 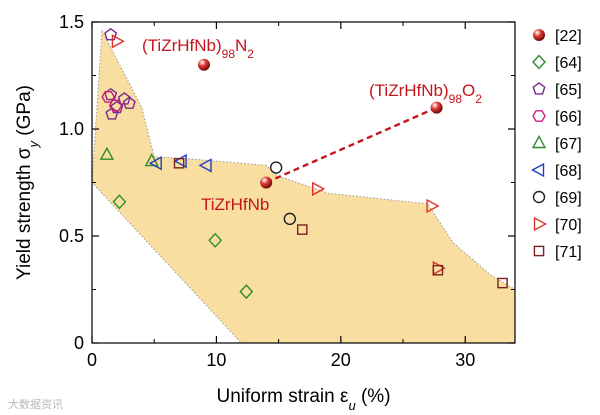 What do you see at coordinates (568, 144) in the screenshot?
I see `legend-label: [67]` at bounding box center [568, 144].